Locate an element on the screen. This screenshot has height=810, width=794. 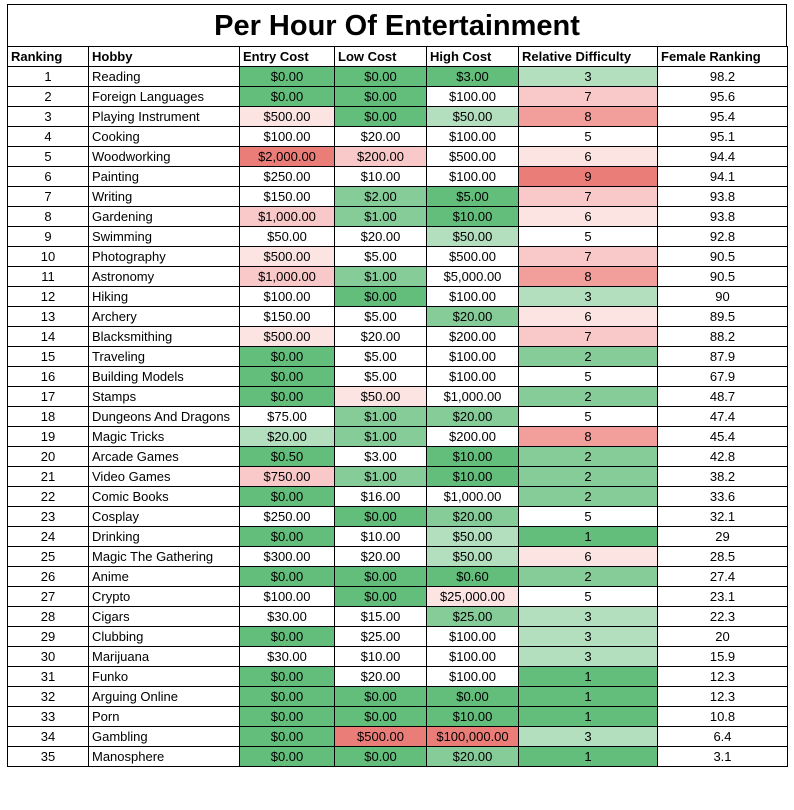
cell-female-ranking: 93.8 is located at coordinates (722, 196).